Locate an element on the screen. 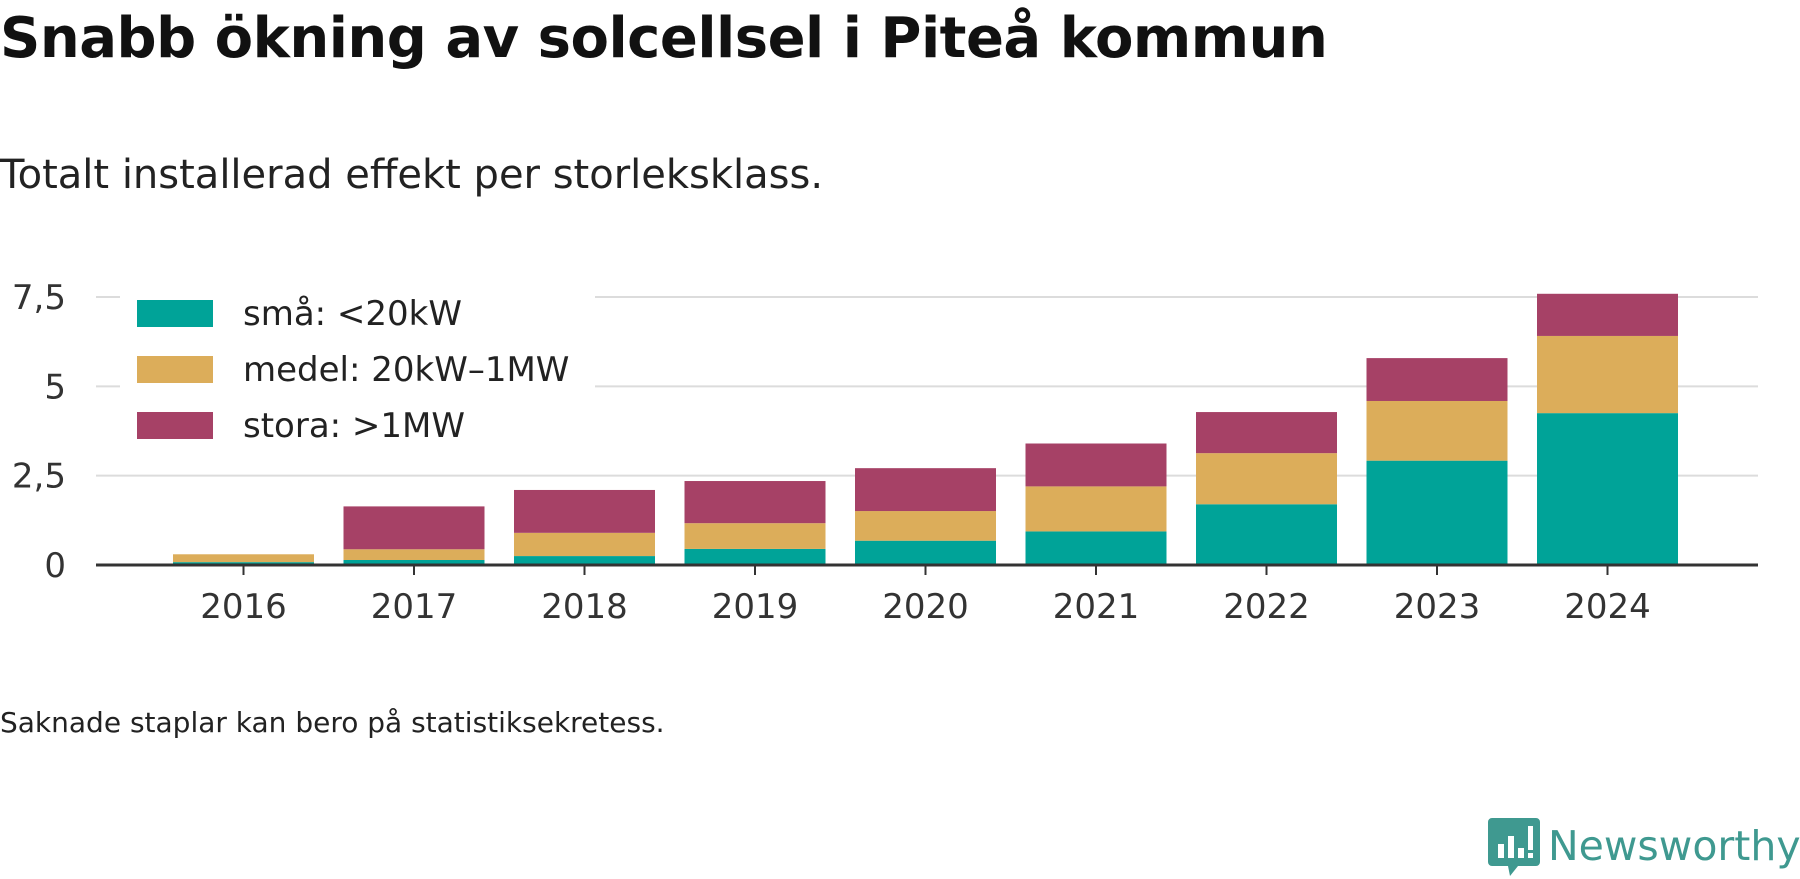 The height and width of the screenshot is (879, 1800). x-tick-label: 2018 is located at coordinates (584, 607).